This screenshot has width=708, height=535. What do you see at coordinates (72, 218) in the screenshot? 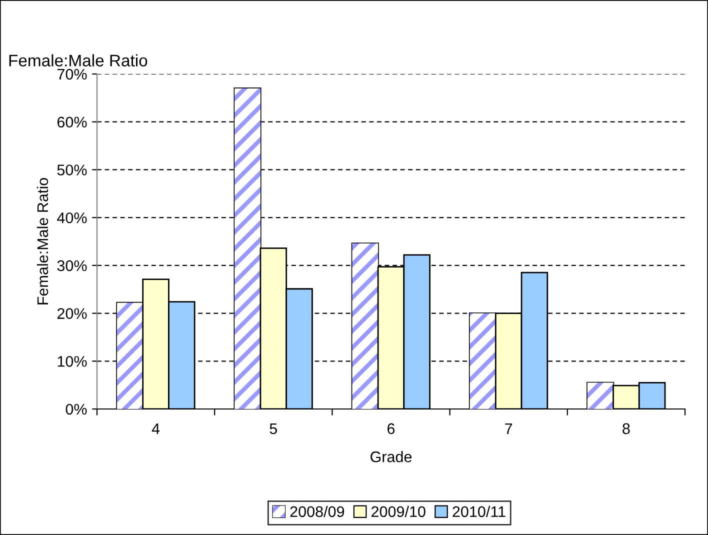
I see `y-tick-label: 40%` at bounding box center [72, 218].